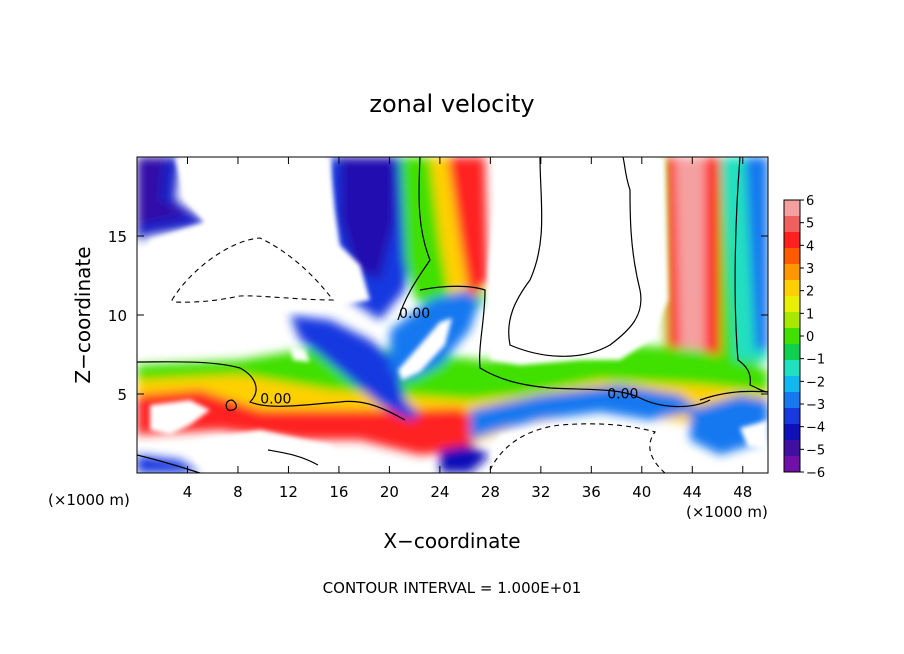 This screenshot has height=654, width=904. I want to click on colorbar-tick-label: −3, so click(815, 405).